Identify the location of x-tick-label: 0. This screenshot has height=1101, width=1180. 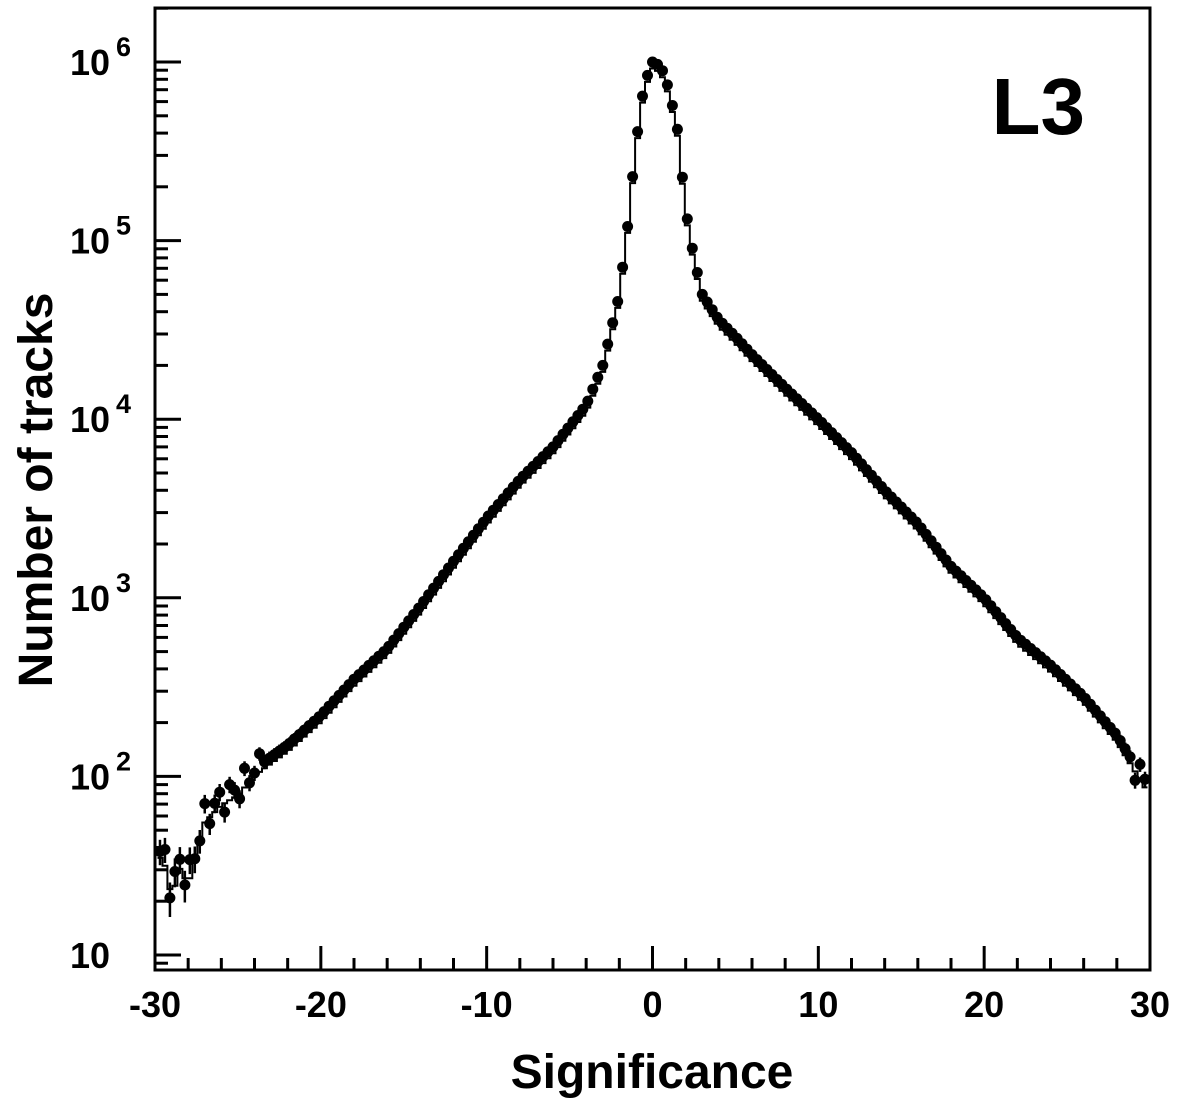
(652, 1004).